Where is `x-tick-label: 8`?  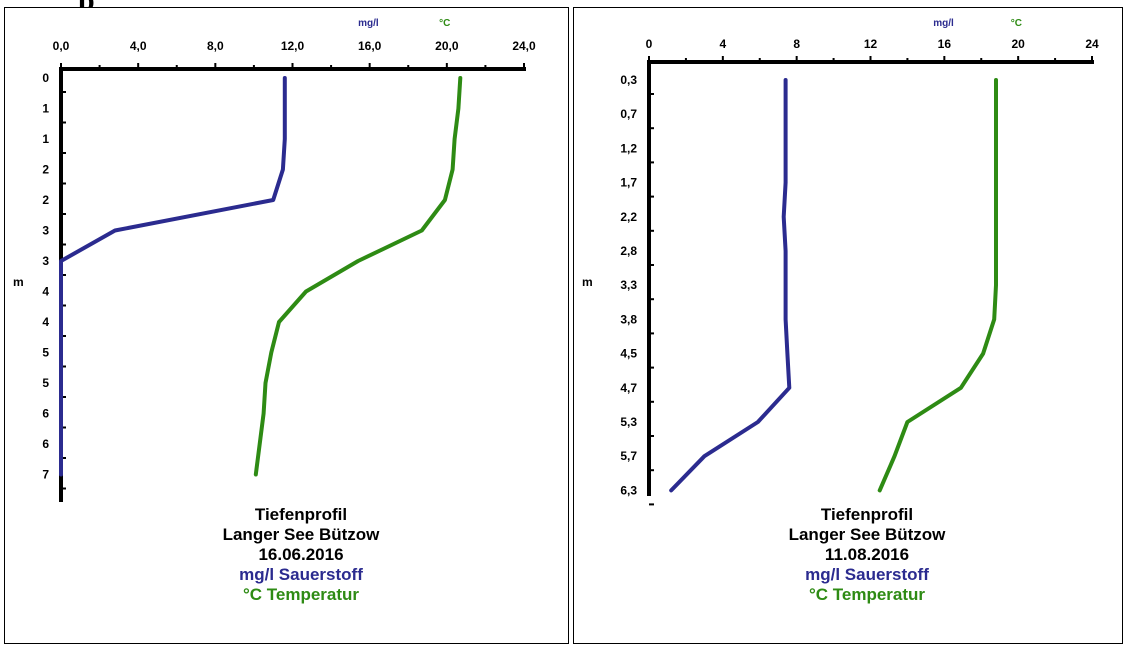
x-tick-label: 8 is located at coordinates (796, 44).